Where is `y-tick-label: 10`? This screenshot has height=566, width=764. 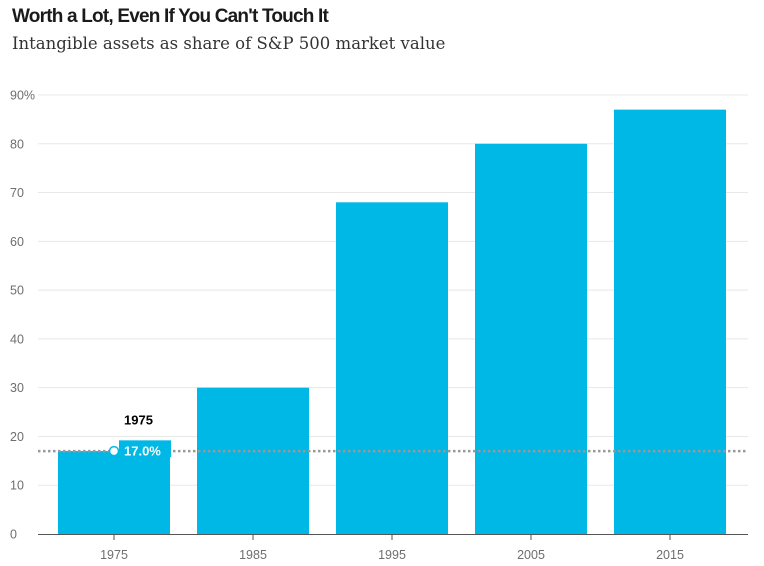
y-tick-label: 10 is located at coordinates (17, 486).